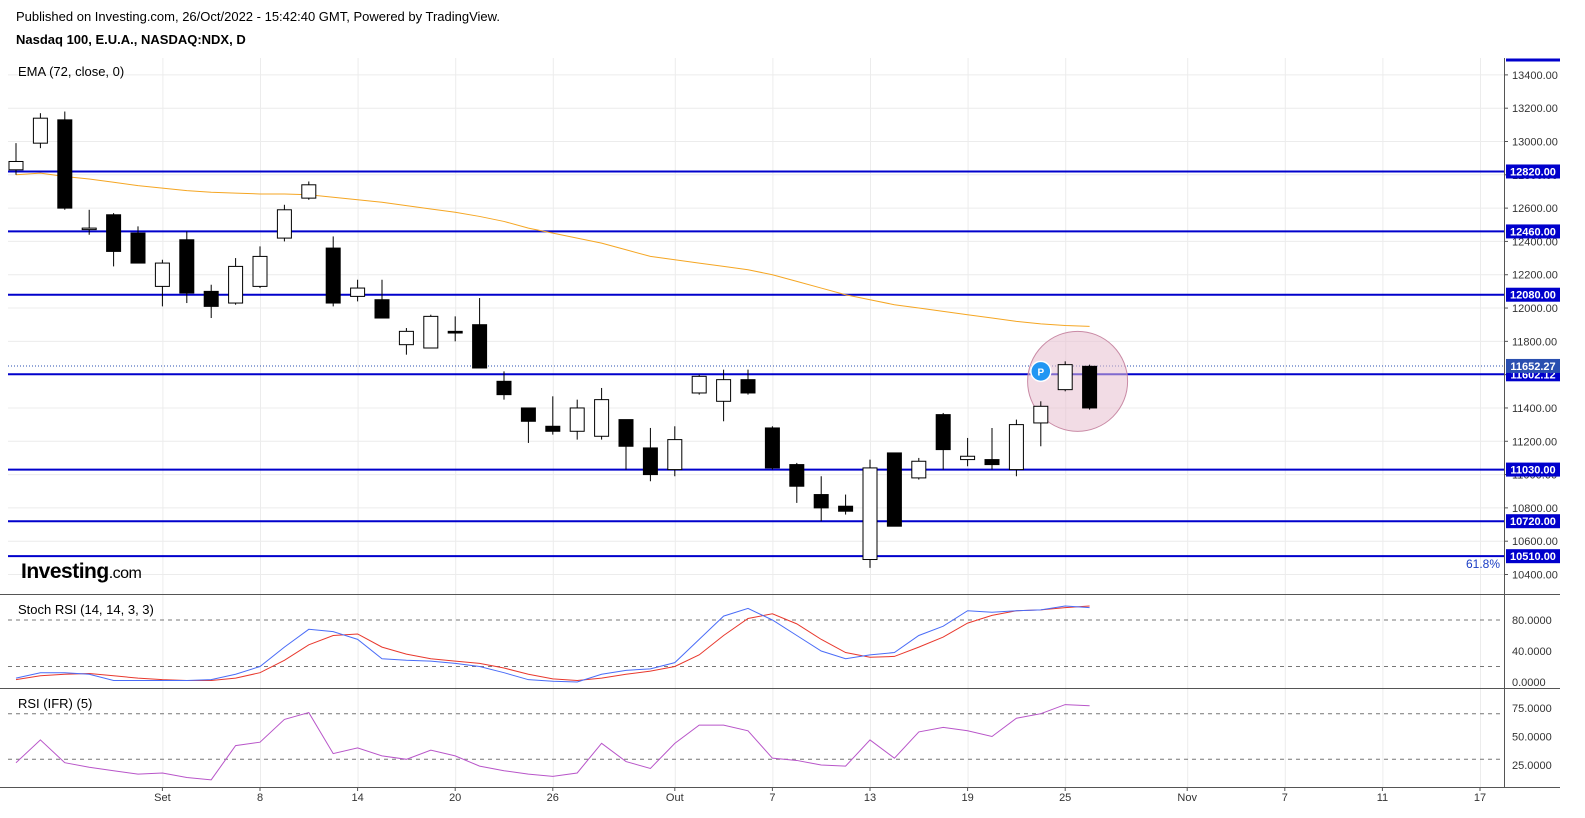 This screenshot has width=1585, height=818. What do you see at coordinates (86, 609) in the screenshot?
I see `stoch-rsi-label: Stoch RSI (14, 14, 3, 3)` at bounding box center [86, 609].